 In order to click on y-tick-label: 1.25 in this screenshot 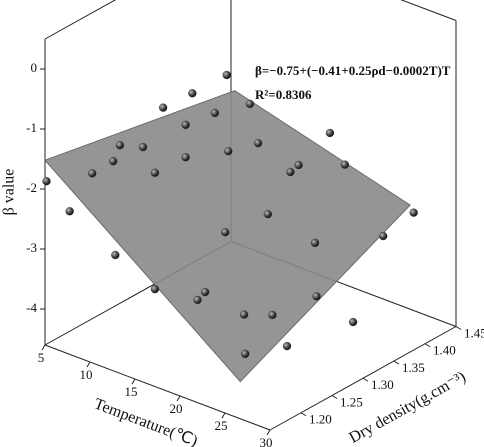, I will do `click(351, 401)`.